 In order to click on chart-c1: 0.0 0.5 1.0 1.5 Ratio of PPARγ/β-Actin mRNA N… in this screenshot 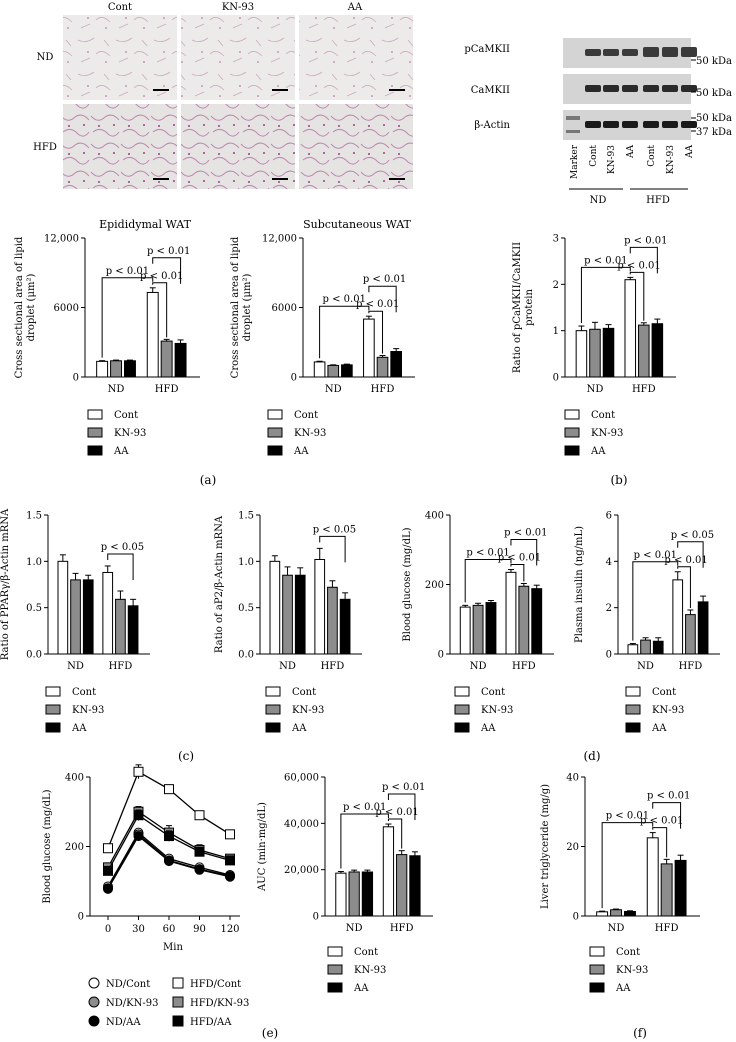, I will do `click(75, 590)`.